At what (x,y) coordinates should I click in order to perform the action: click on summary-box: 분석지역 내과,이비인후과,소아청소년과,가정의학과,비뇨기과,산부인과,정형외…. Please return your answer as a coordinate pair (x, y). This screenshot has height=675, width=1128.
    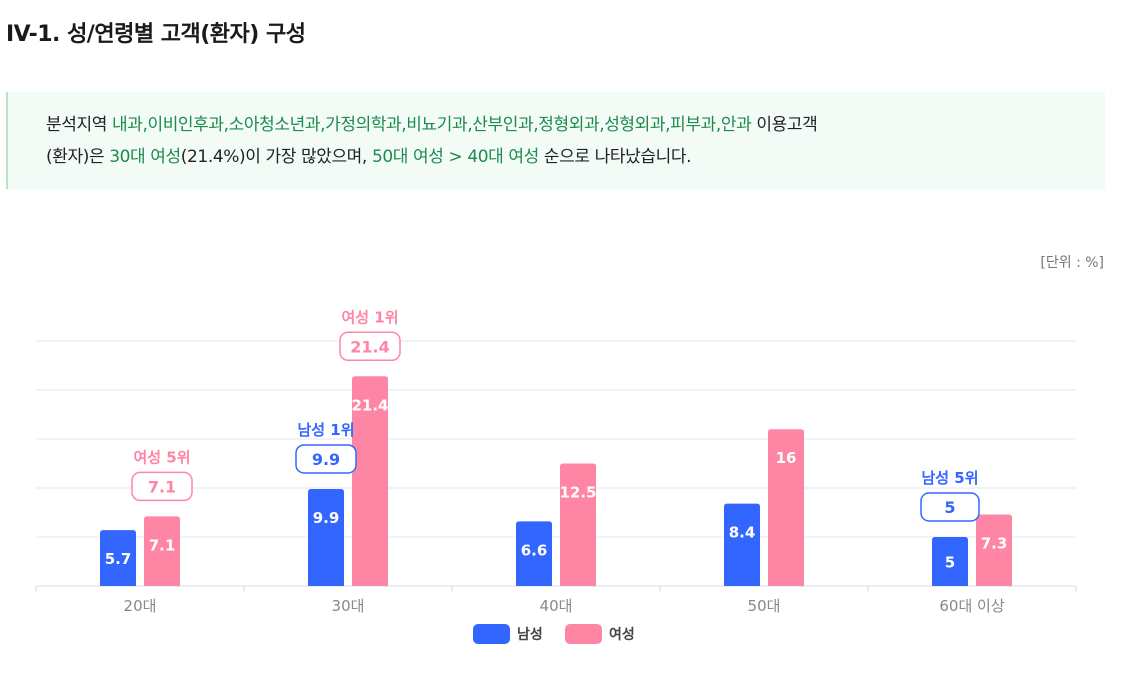
    Looking at the image, I should click on (555, 140).